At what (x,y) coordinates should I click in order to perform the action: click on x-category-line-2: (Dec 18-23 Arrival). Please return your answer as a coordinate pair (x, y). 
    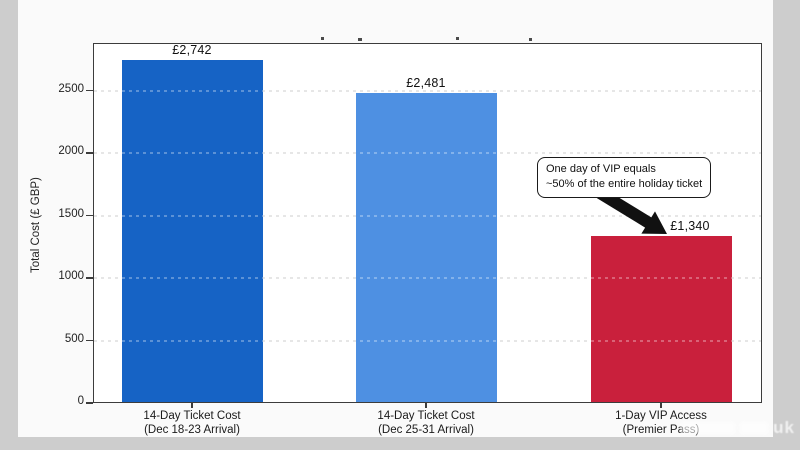
    Looking at the image, I should click on (192, 430).